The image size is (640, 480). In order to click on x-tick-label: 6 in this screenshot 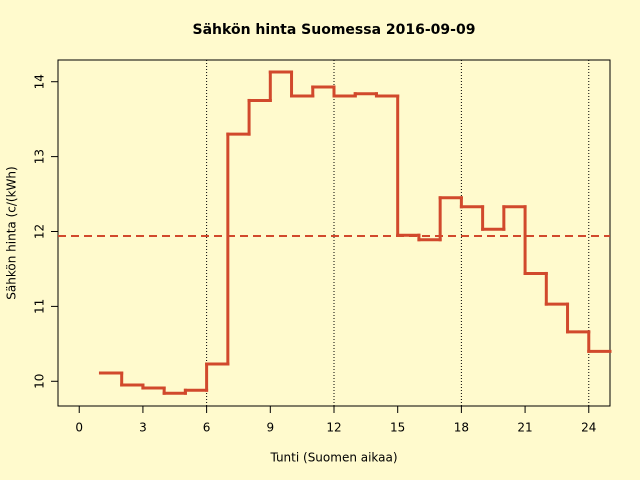, I will do `click(207, 428)`.